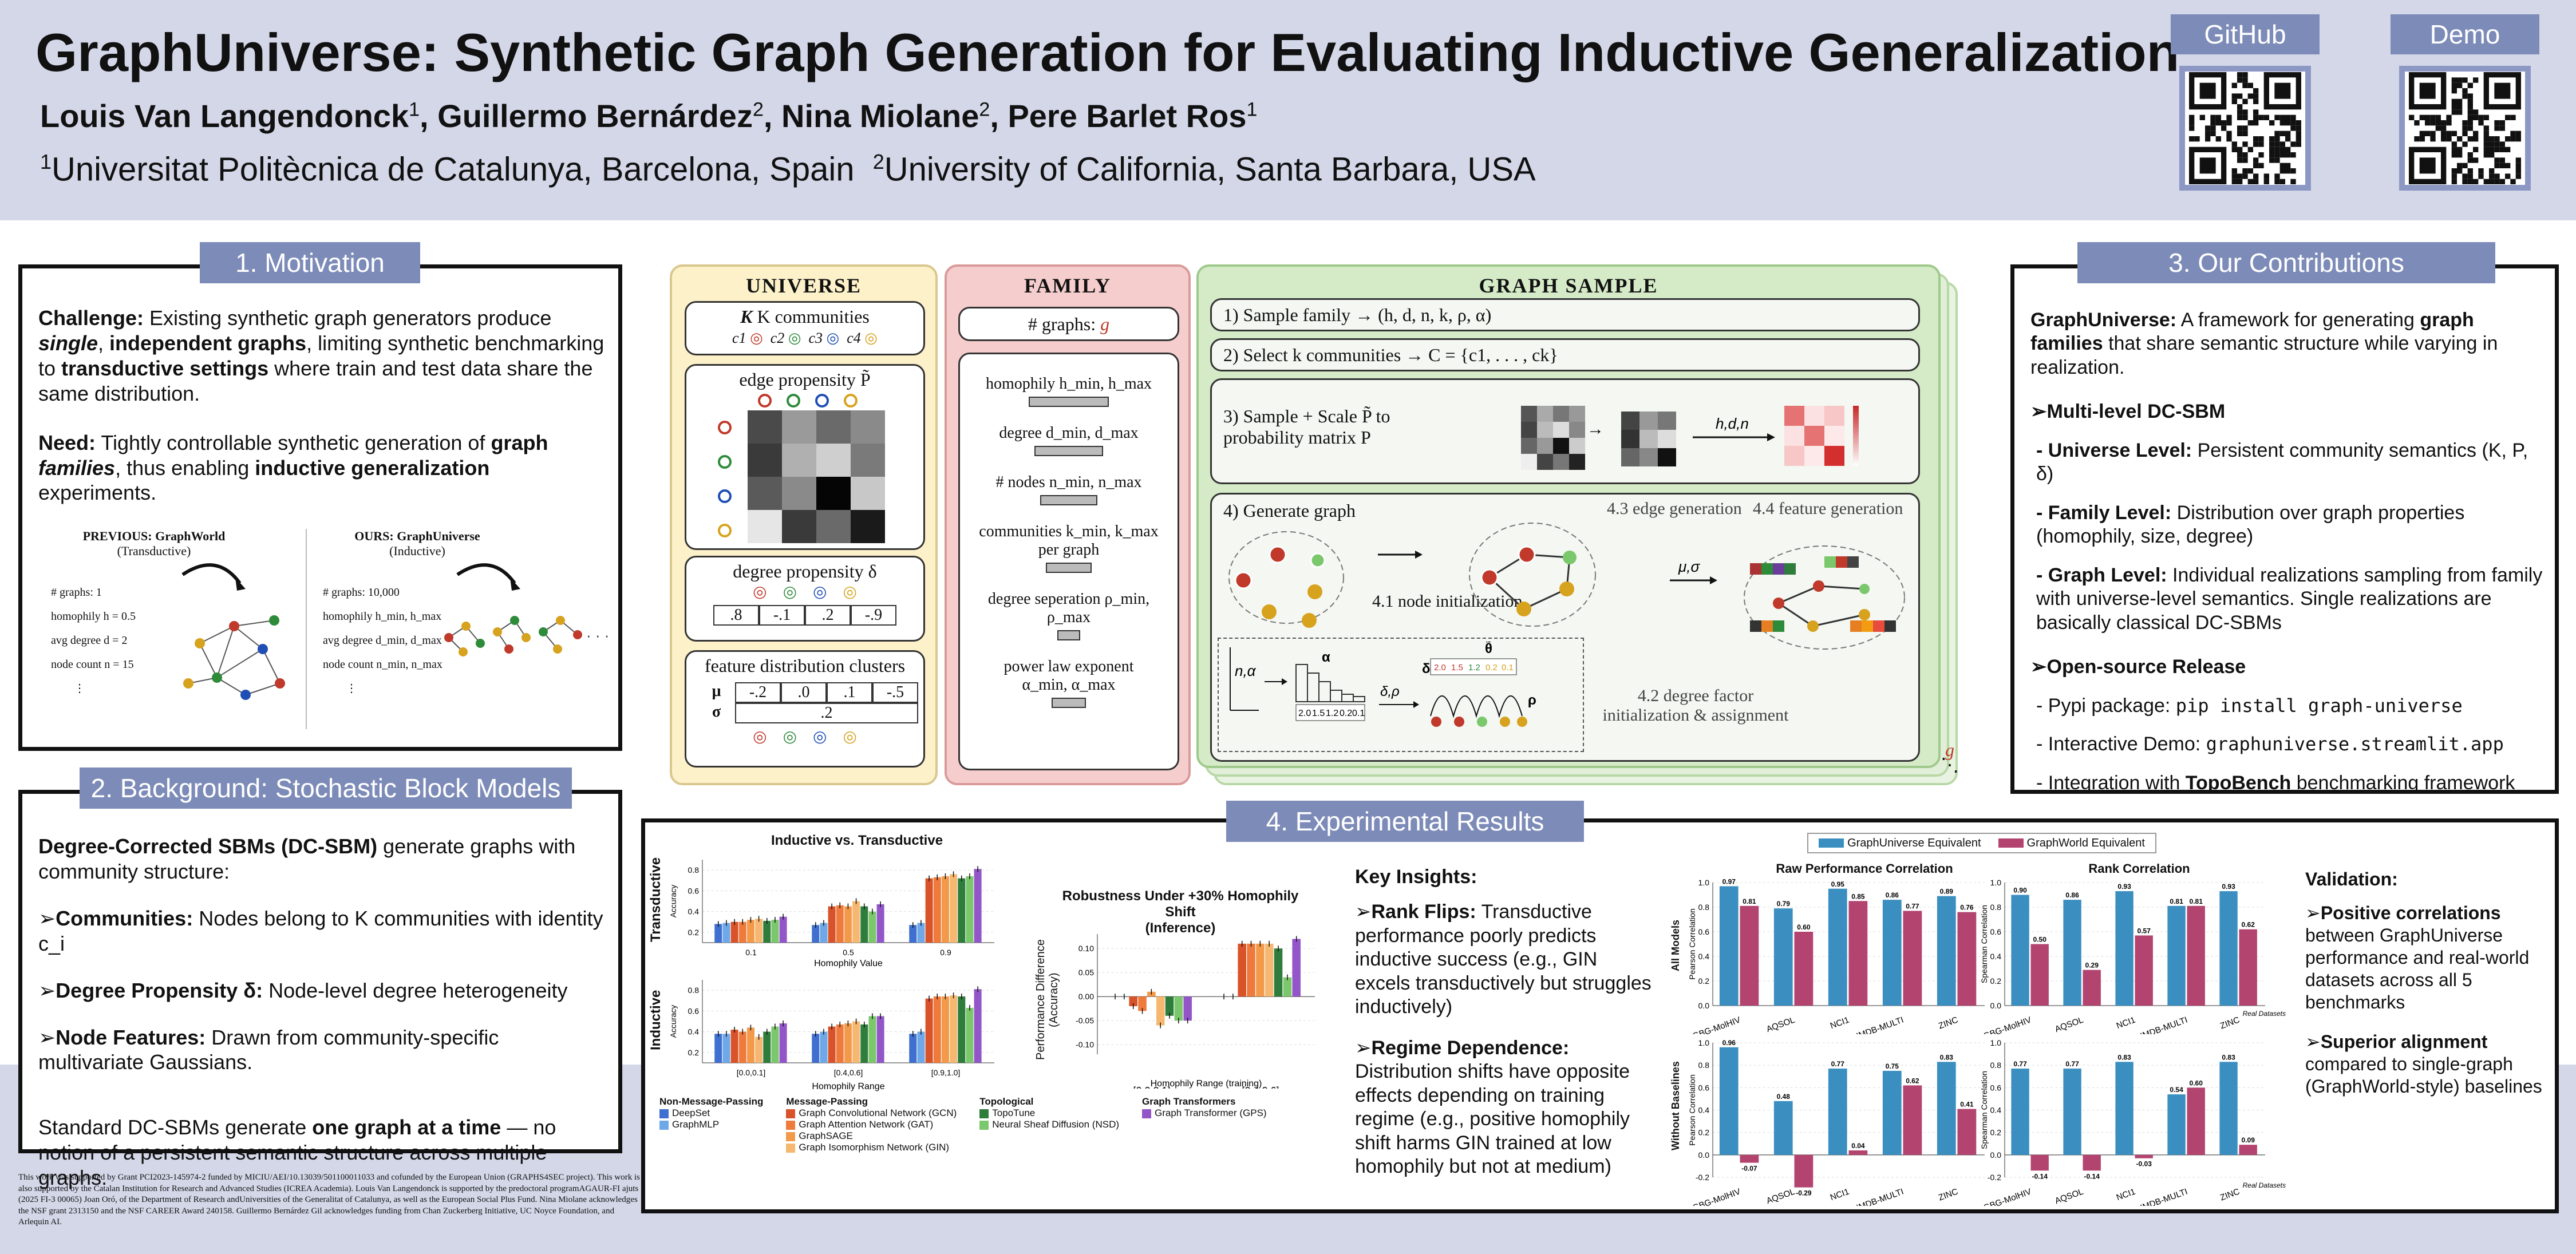  What do you see at coordinates (224, 116) in the screenshot?
I see `author-1: Louis Van Langendonck` at bounding box center [224, 116].